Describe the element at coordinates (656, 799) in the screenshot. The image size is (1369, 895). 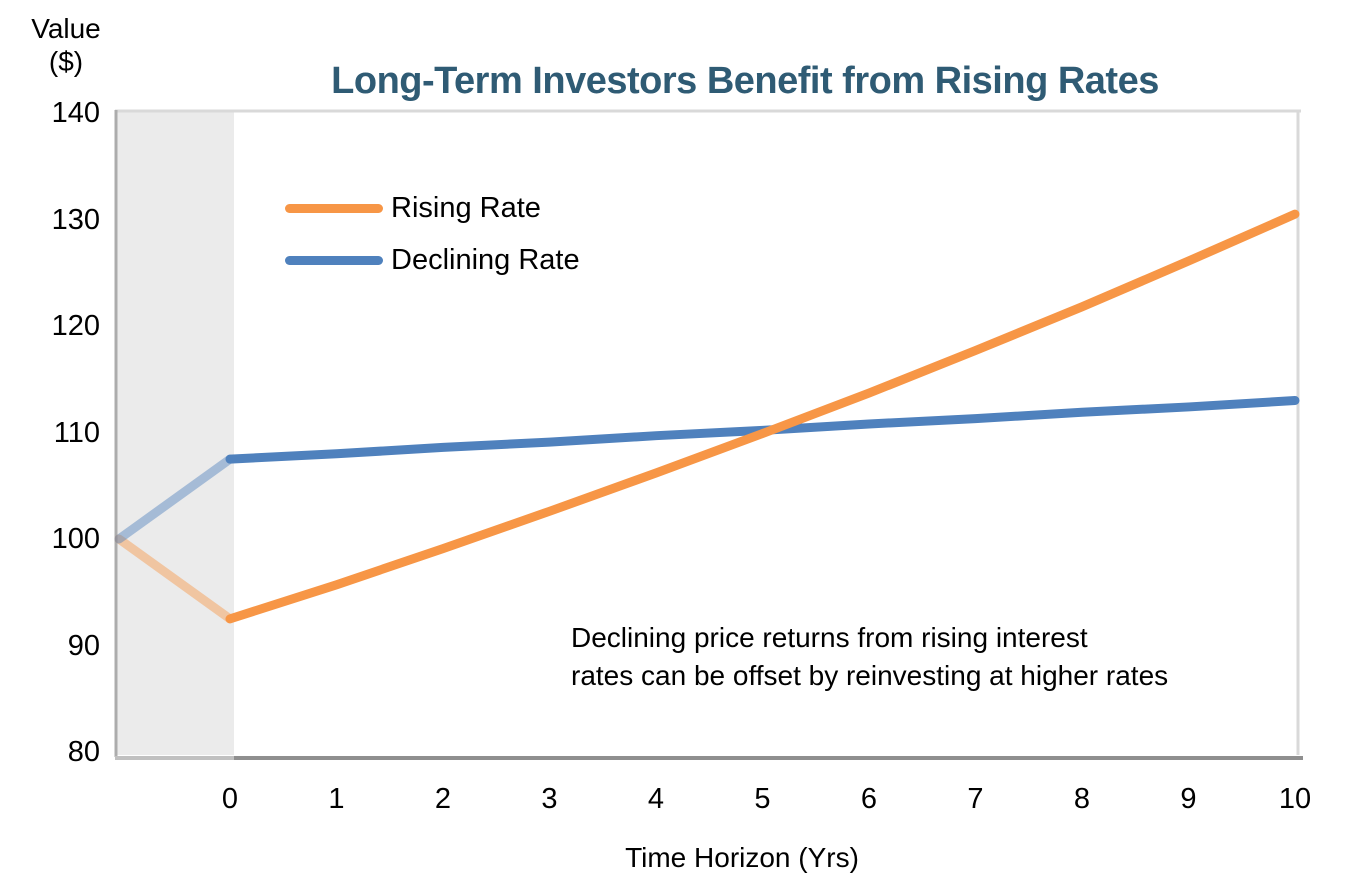
I see `x-tick-label: 4` at that location.